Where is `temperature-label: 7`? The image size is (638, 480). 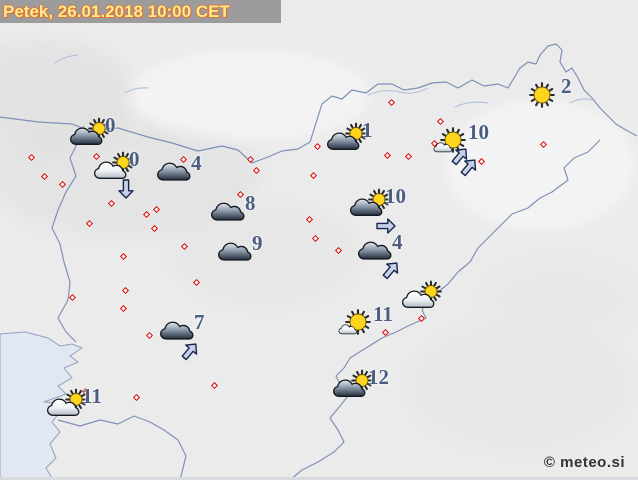 temperature-label: 7 is located at coordinates (199, 322).